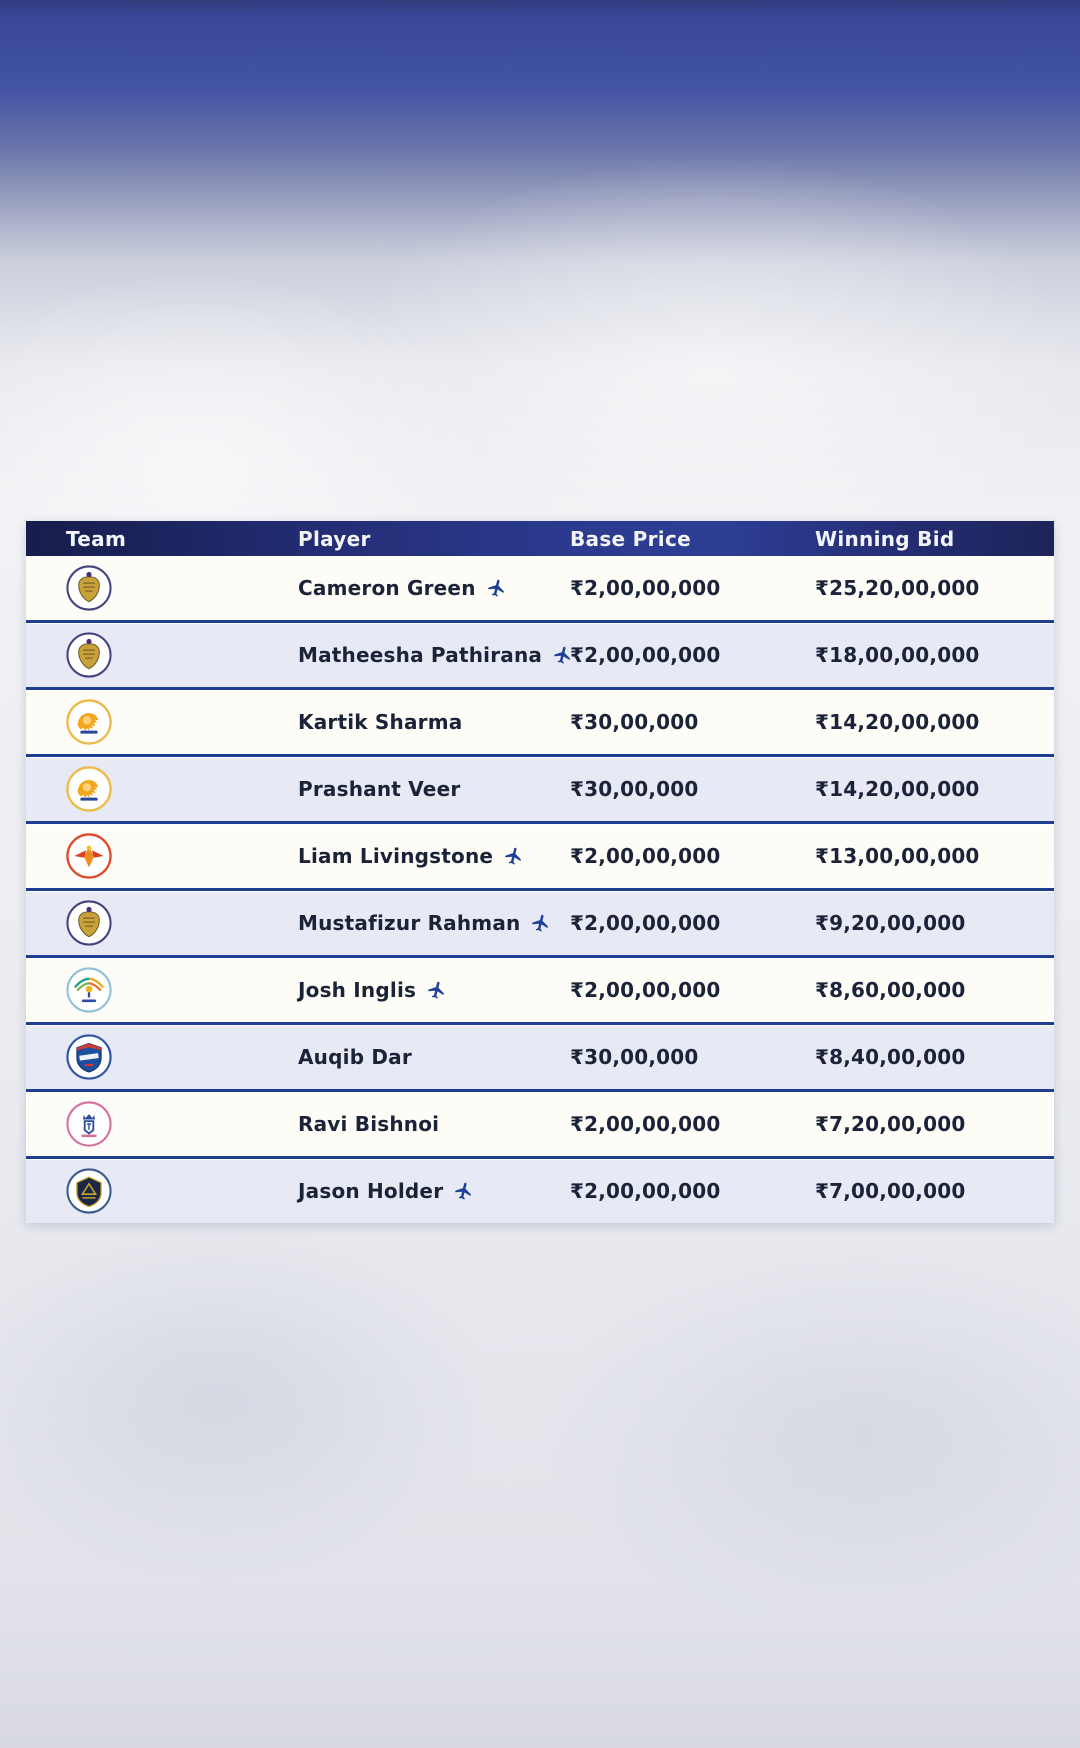  What do you see at coordinates (89, 1057) in the screenshot?
I see `team-logo-dc` at bounding box center [89, 1057].